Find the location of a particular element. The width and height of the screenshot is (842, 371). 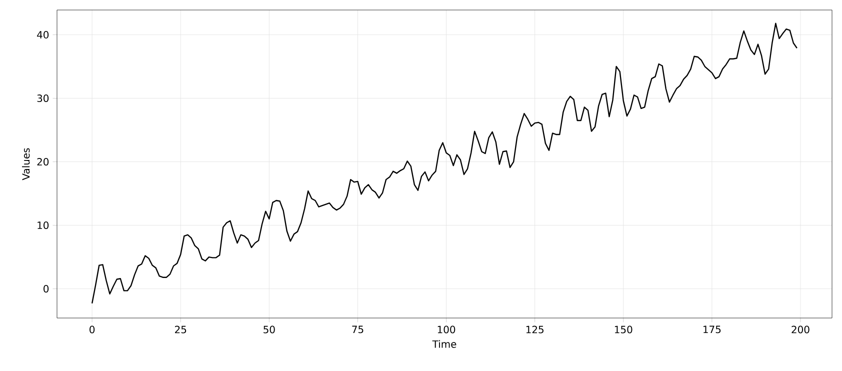

y-tick-label: 0 is located at coordinates (46, 289).